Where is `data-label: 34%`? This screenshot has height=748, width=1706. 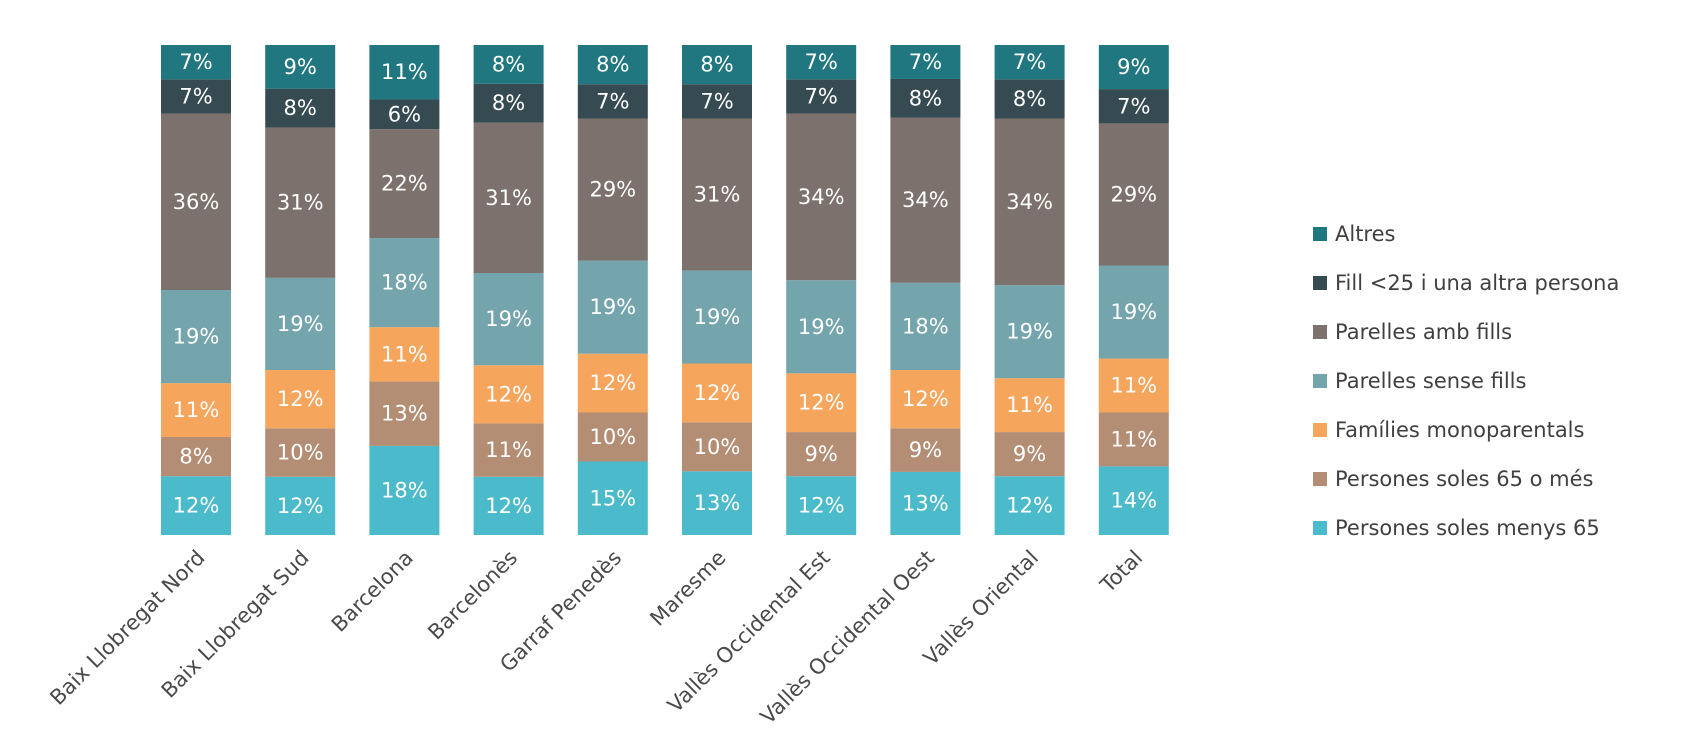
data-label: 34% is located at coordinates (925, 200).